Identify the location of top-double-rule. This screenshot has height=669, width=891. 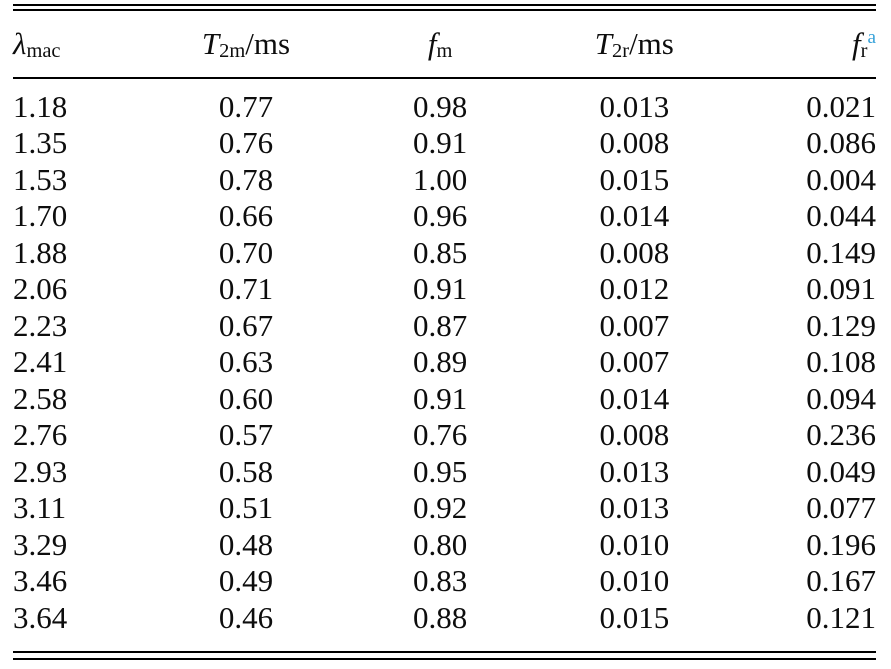
(444, 7).